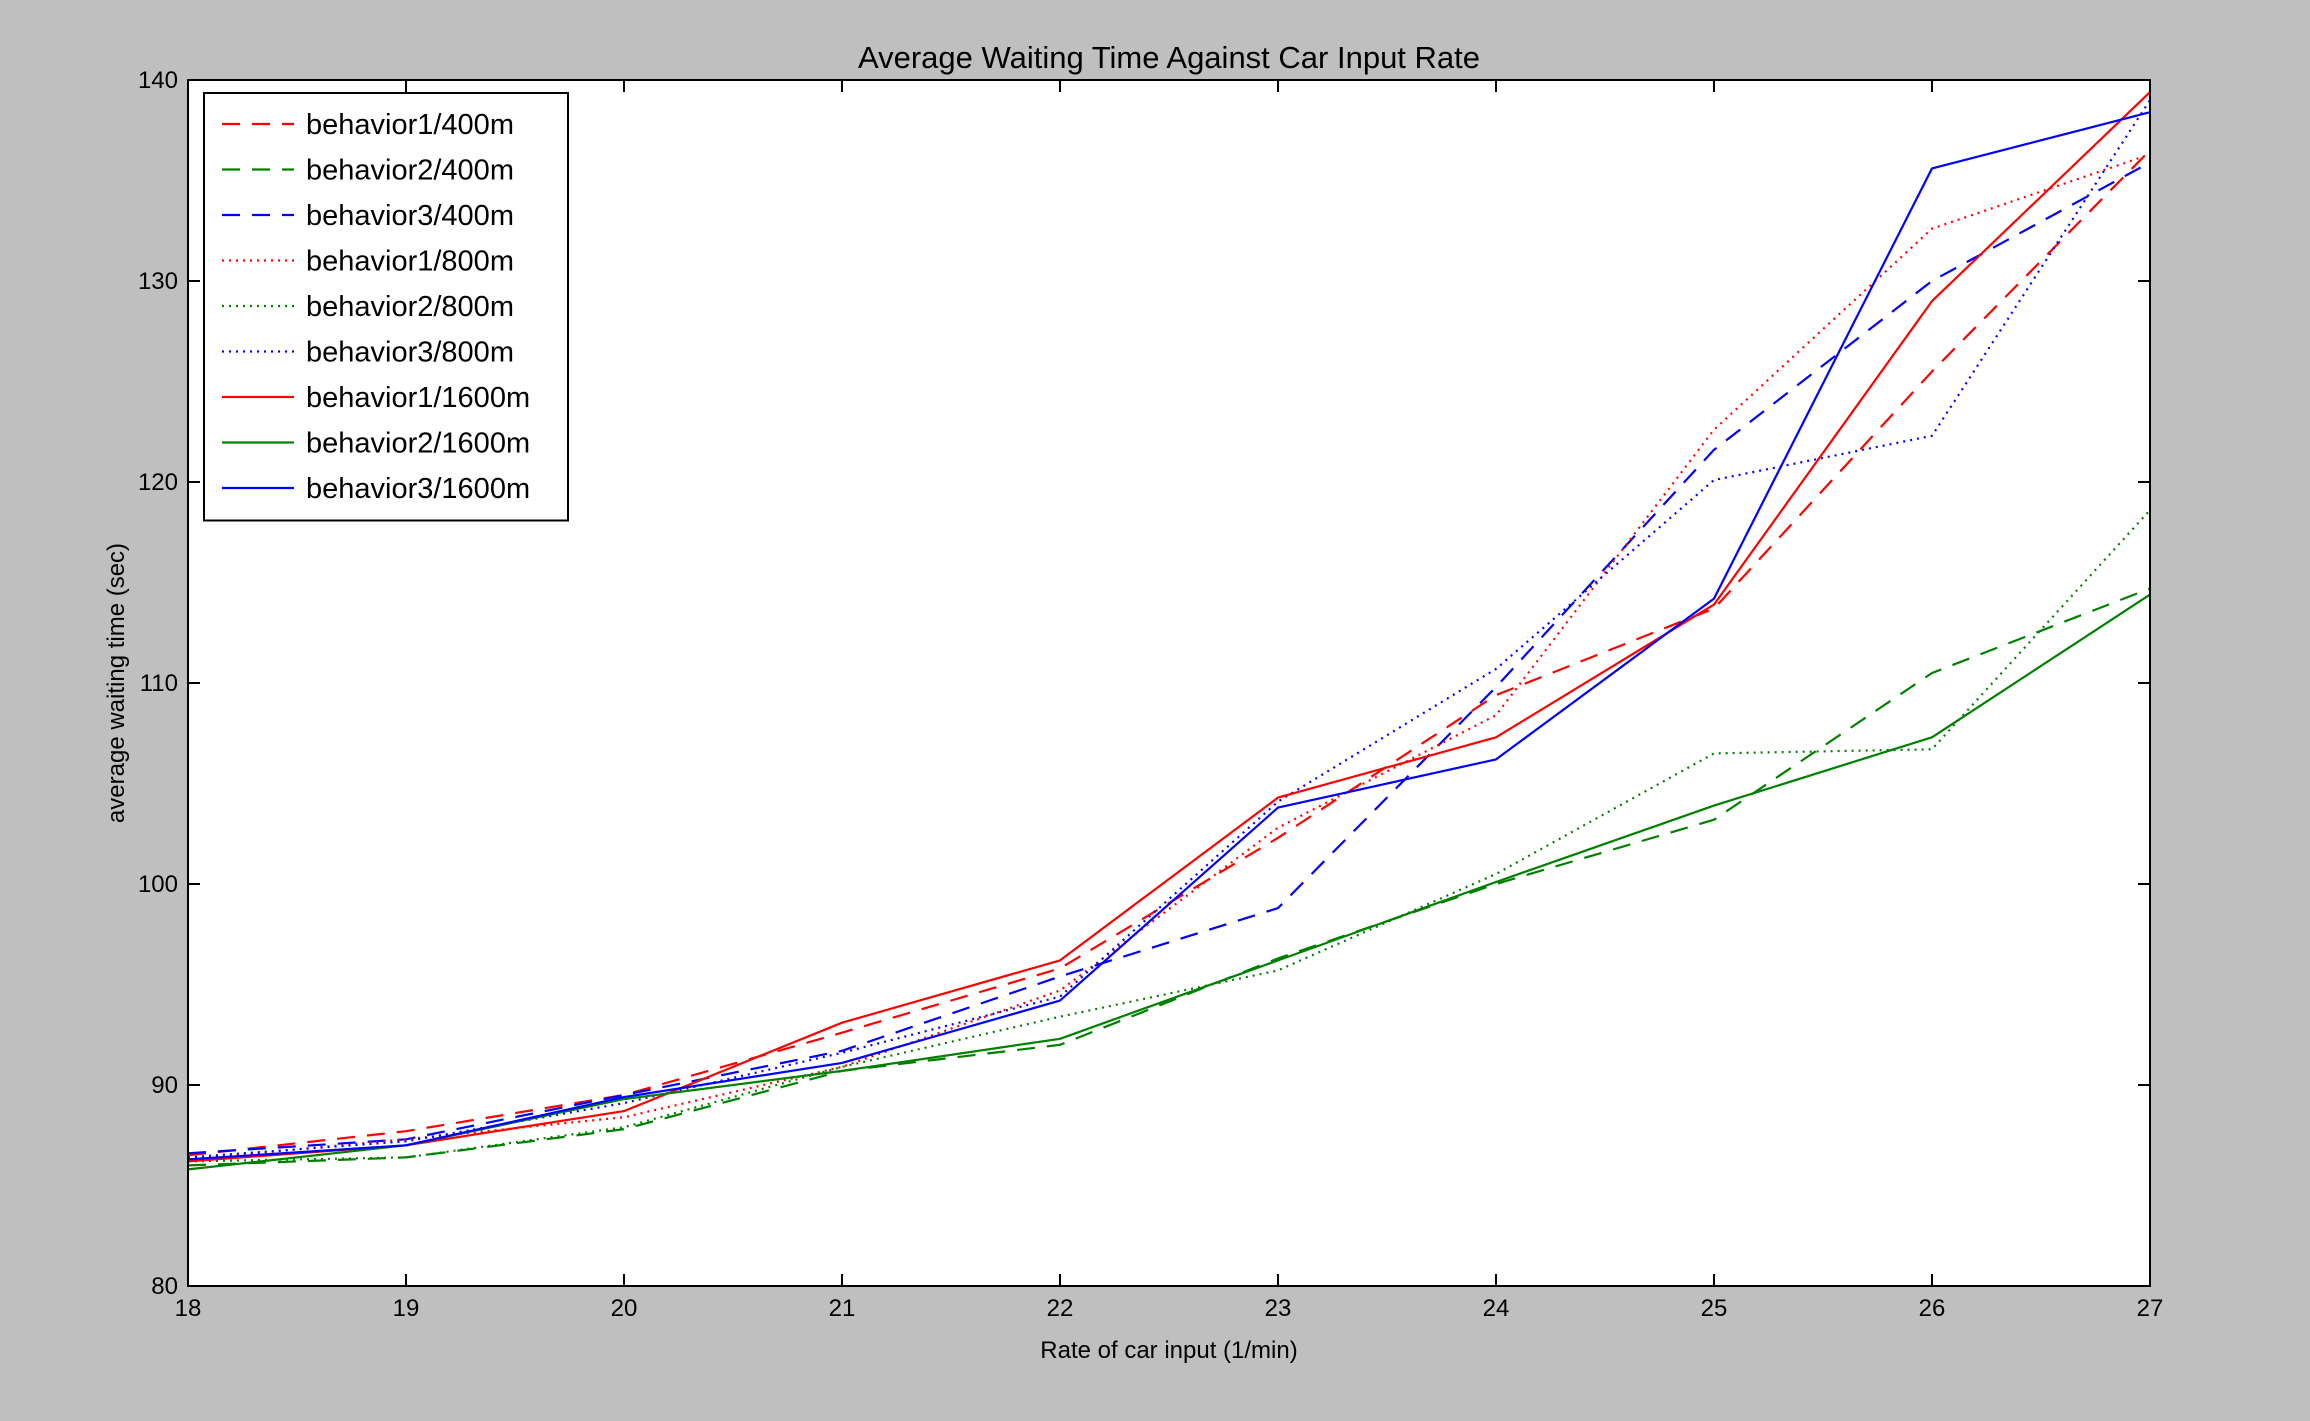 The image size is (2310, 1421). What do you see at coordinates (410, 216) in the screenshot?
I see `legend-label: behavior3/400m` at bounding box center [410, 216].